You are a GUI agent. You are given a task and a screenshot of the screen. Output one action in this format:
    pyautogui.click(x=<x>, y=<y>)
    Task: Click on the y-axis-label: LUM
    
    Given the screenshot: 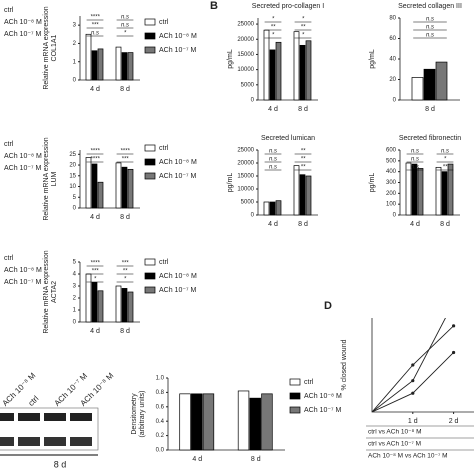 What is the action you would take?
    pyautogui.click(x=54, y=178)
    